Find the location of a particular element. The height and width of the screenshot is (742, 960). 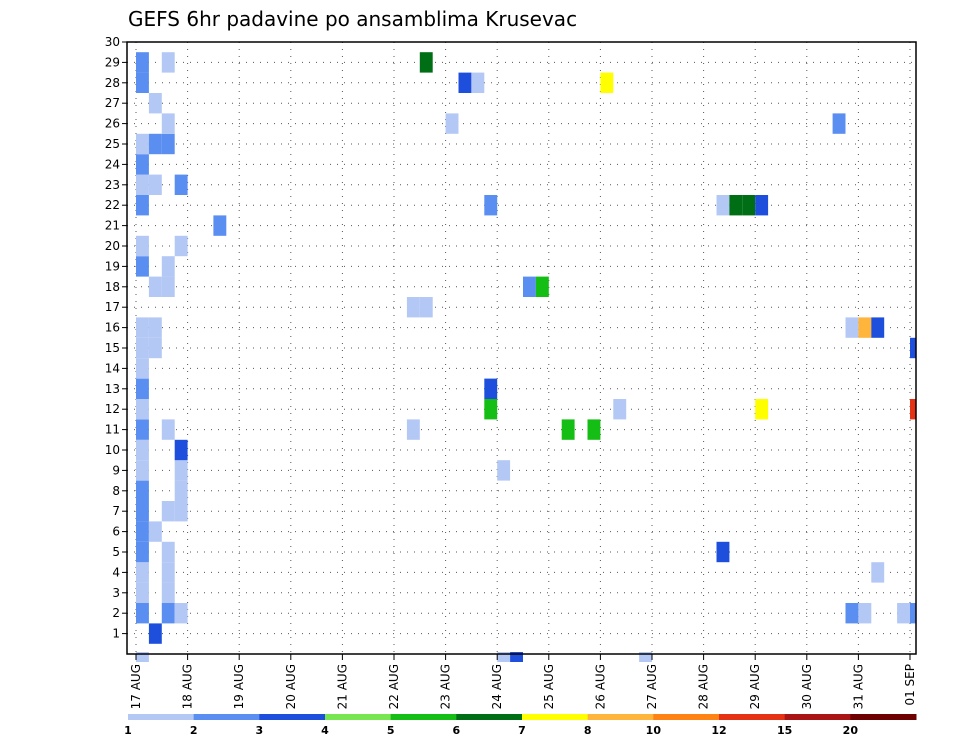

y-tick-label: 18 is located at coordinates (112, 287).